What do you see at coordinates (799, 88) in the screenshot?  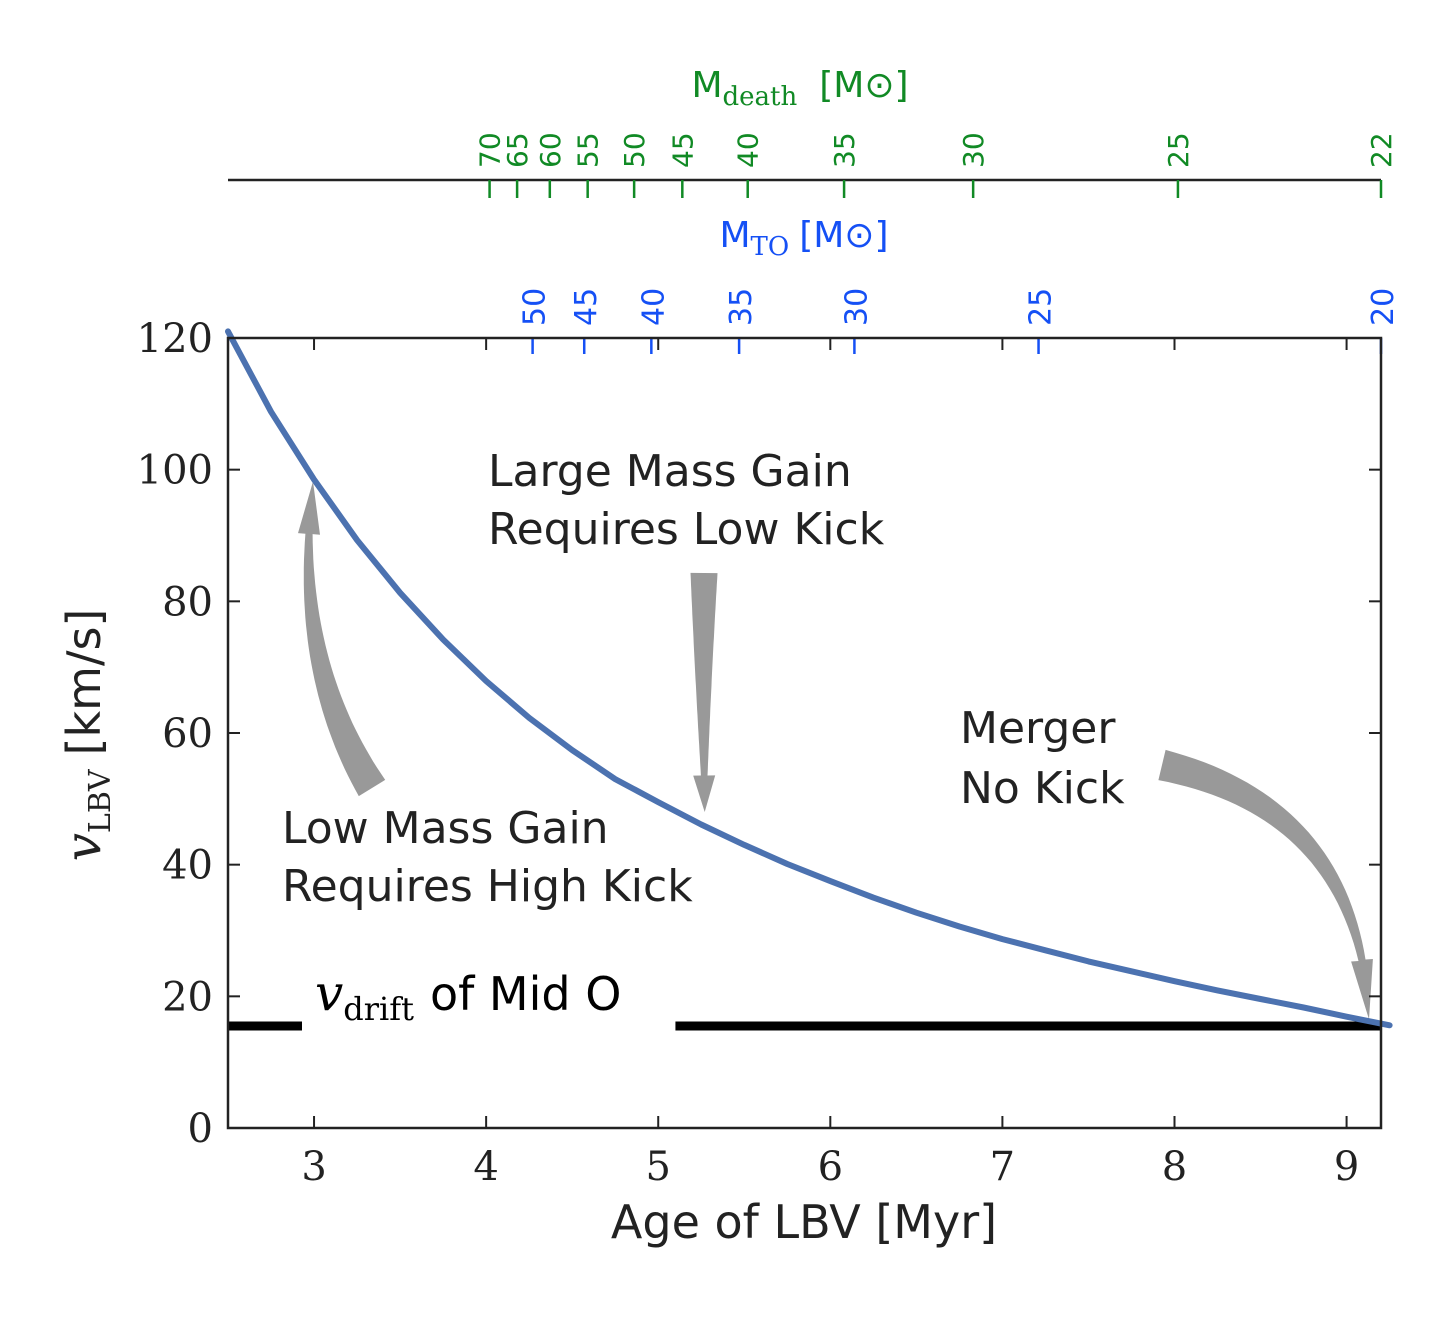 I see `mdeath-axis-title: Mdeath [M⊙]` at bounding box center [799, 88].